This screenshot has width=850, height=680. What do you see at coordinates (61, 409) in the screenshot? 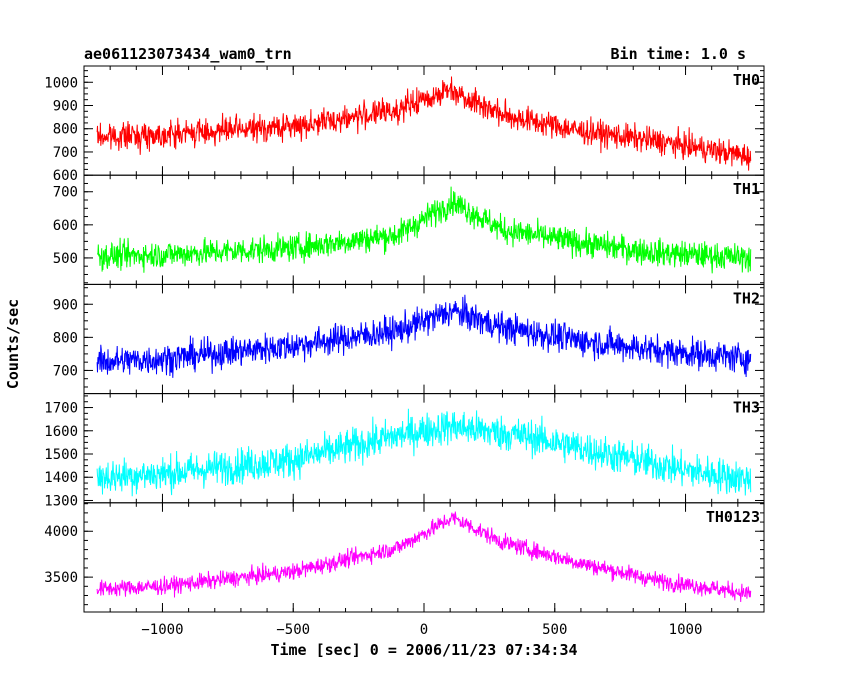
I see `y-tick-label: 1700` at bounding box center [61, 409].